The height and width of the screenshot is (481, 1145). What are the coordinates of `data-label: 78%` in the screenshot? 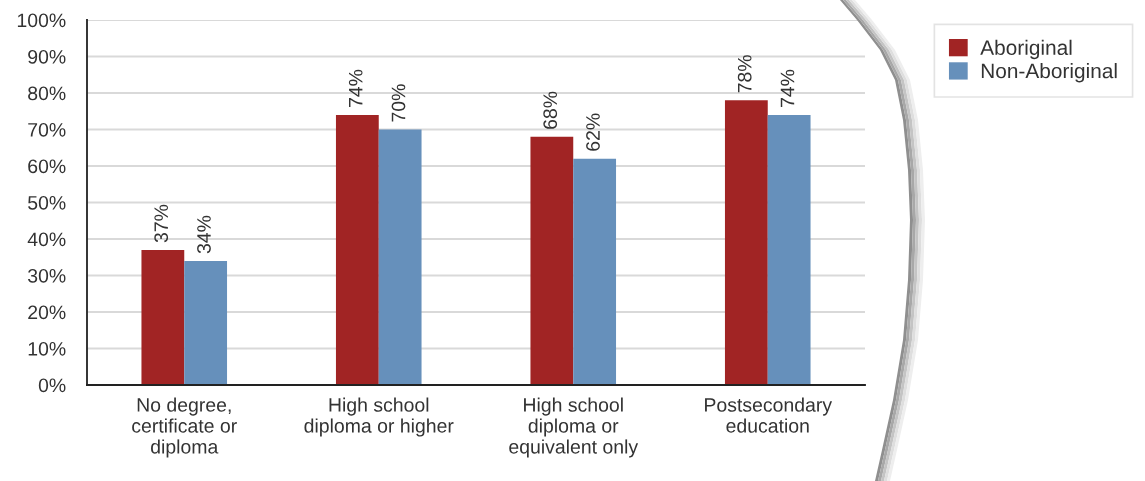 It's located at (744, 74).